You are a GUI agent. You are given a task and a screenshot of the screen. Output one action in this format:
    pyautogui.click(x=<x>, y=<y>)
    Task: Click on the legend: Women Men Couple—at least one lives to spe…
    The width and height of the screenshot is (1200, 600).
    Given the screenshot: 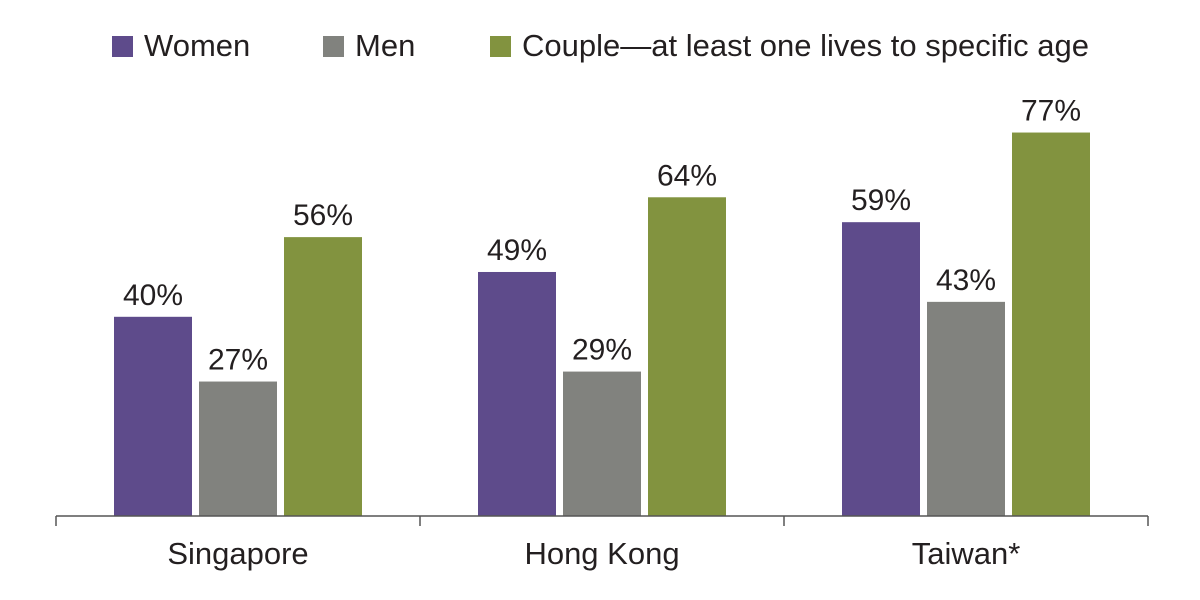 What is the action you would take?
    pyautogui.click(x=600, y=45)
    